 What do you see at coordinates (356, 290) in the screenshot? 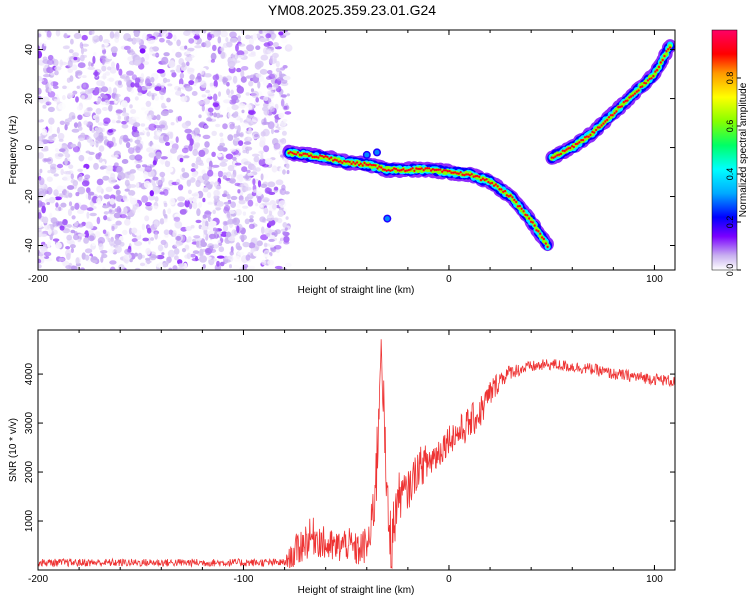
I see `spectrogram-xlabel: Height of straight line (km)` at bounding box center [356, 290].